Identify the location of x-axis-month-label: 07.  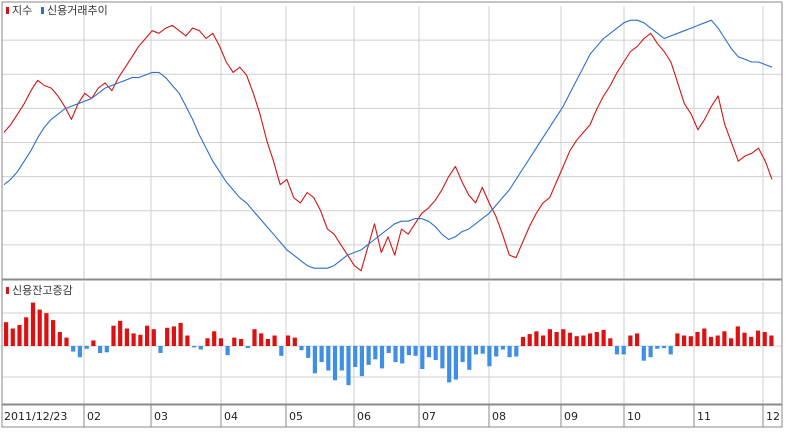
(429, 416).